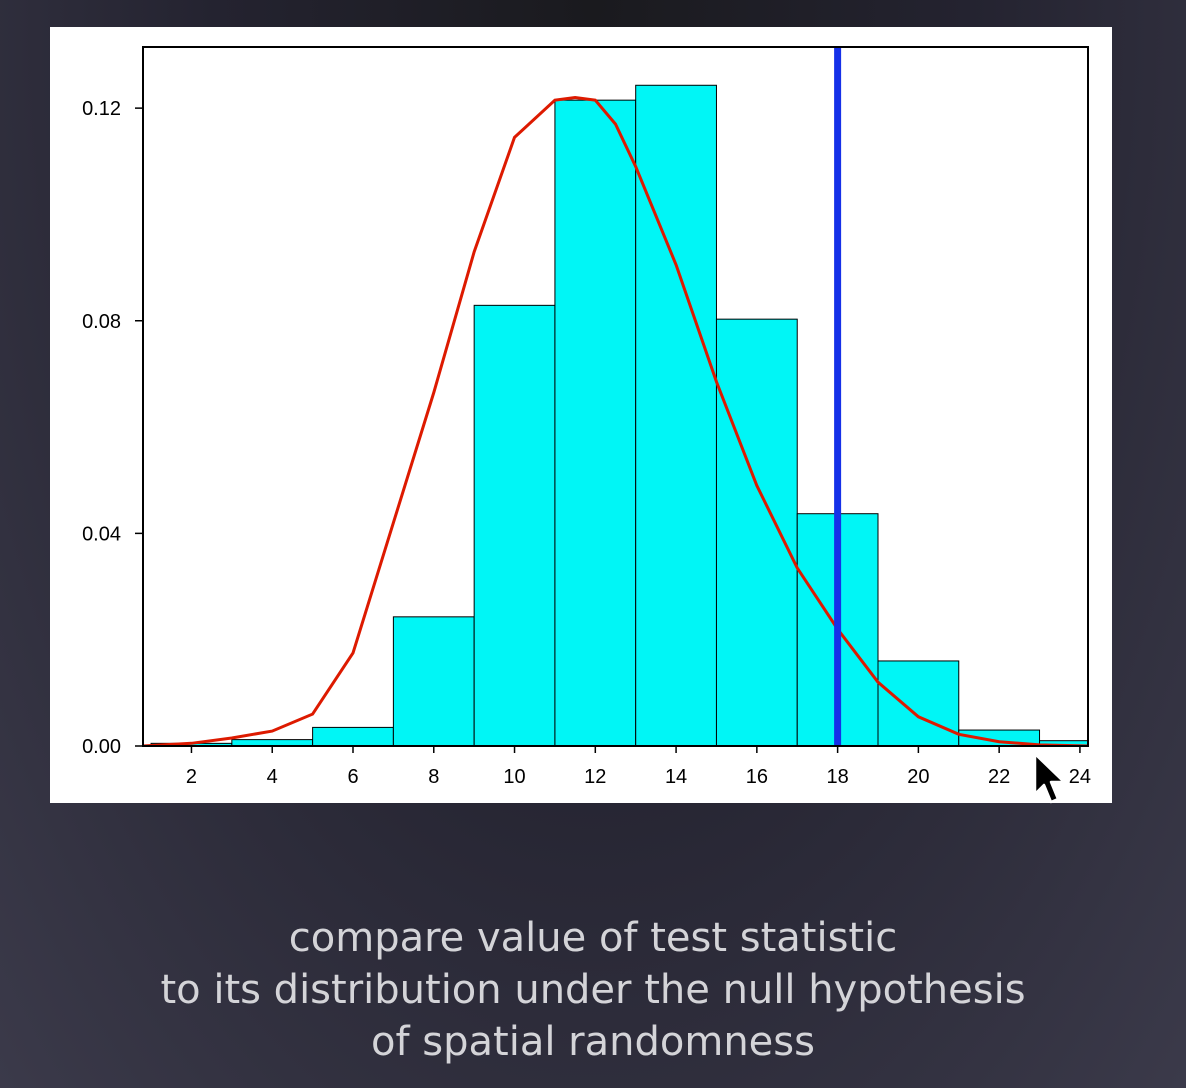 This screenshot has width=1186, height=1088. I want to click on y-tick-label: 0.12, so click(101, 109).